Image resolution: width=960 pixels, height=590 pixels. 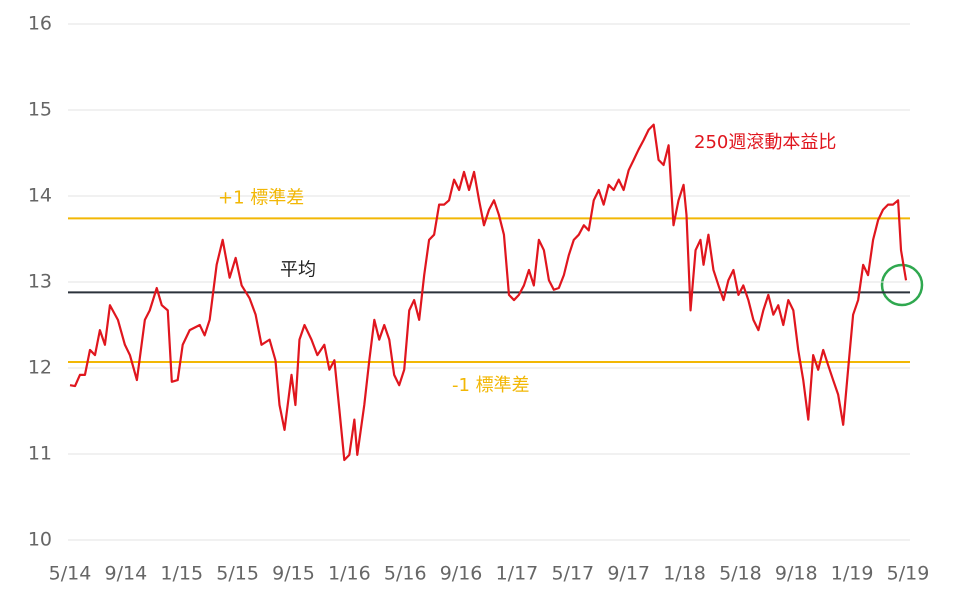 I want to click on x-tick-label: 9/16, so click(x=461, y=574).